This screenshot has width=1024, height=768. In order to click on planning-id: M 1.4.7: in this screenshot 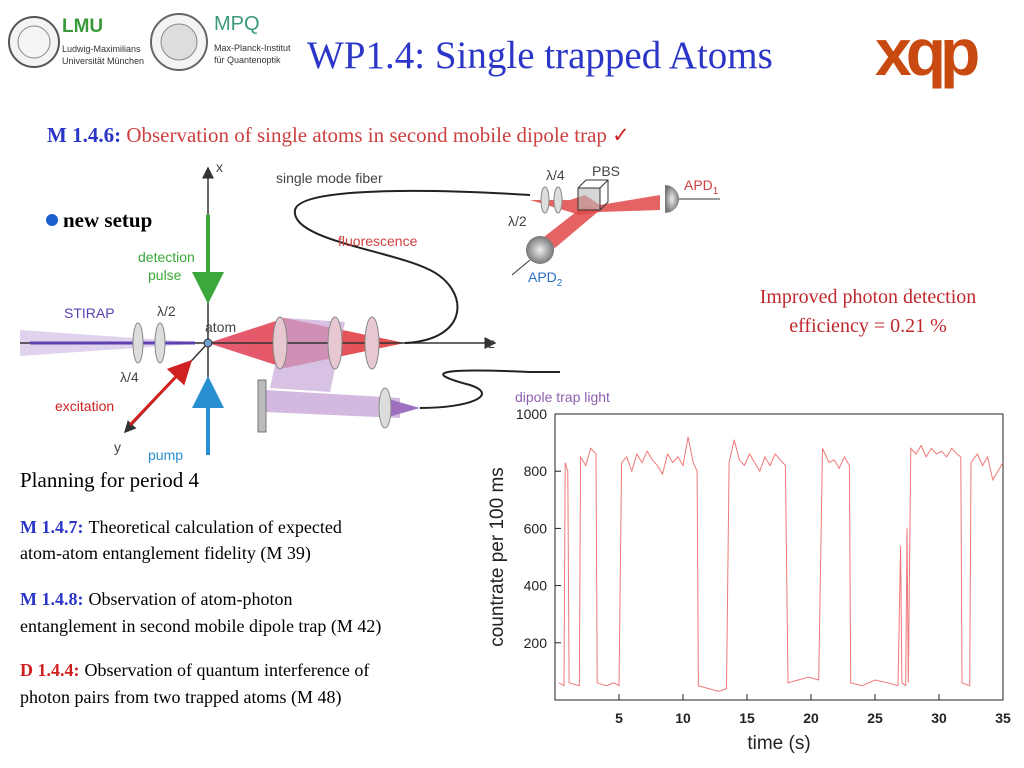, I will do `click(51, 527)`.